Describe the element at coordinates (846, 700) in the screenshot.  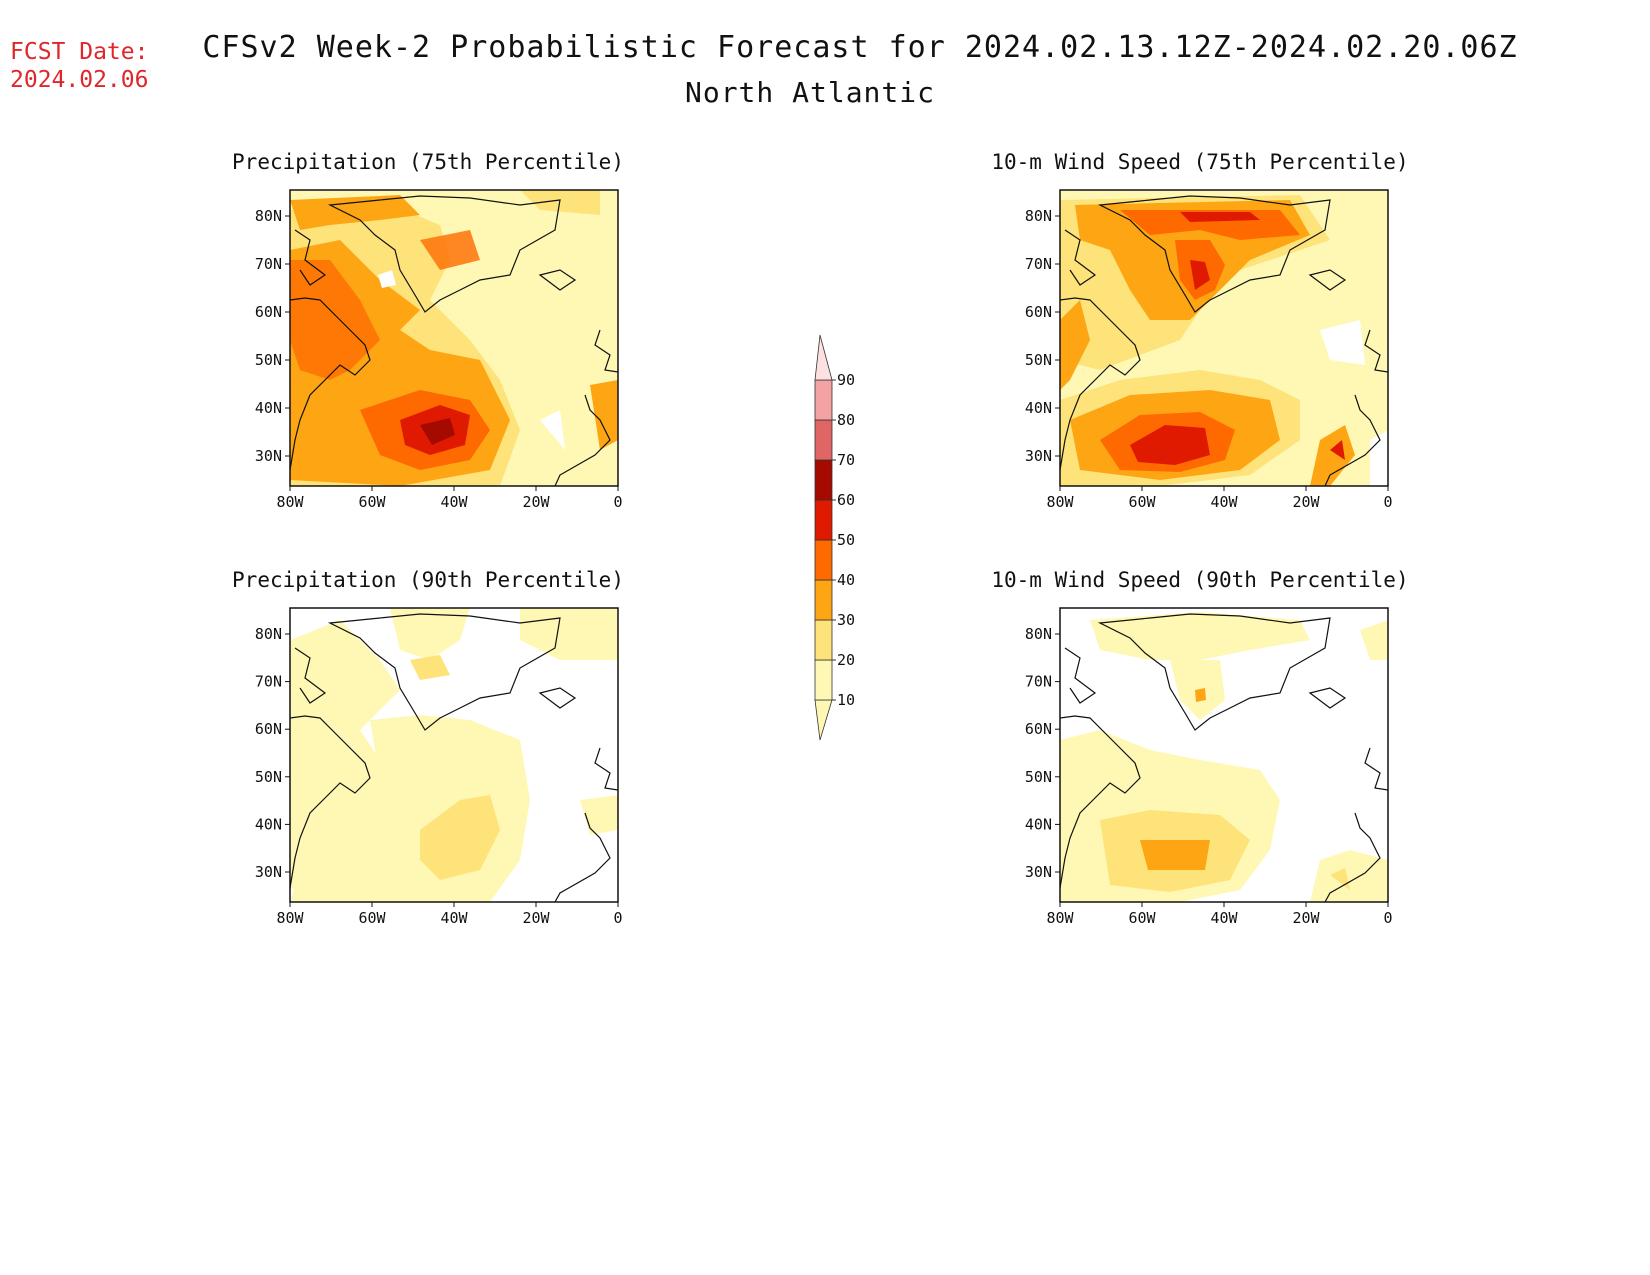
I see `colorbar-label: 10` at that location.